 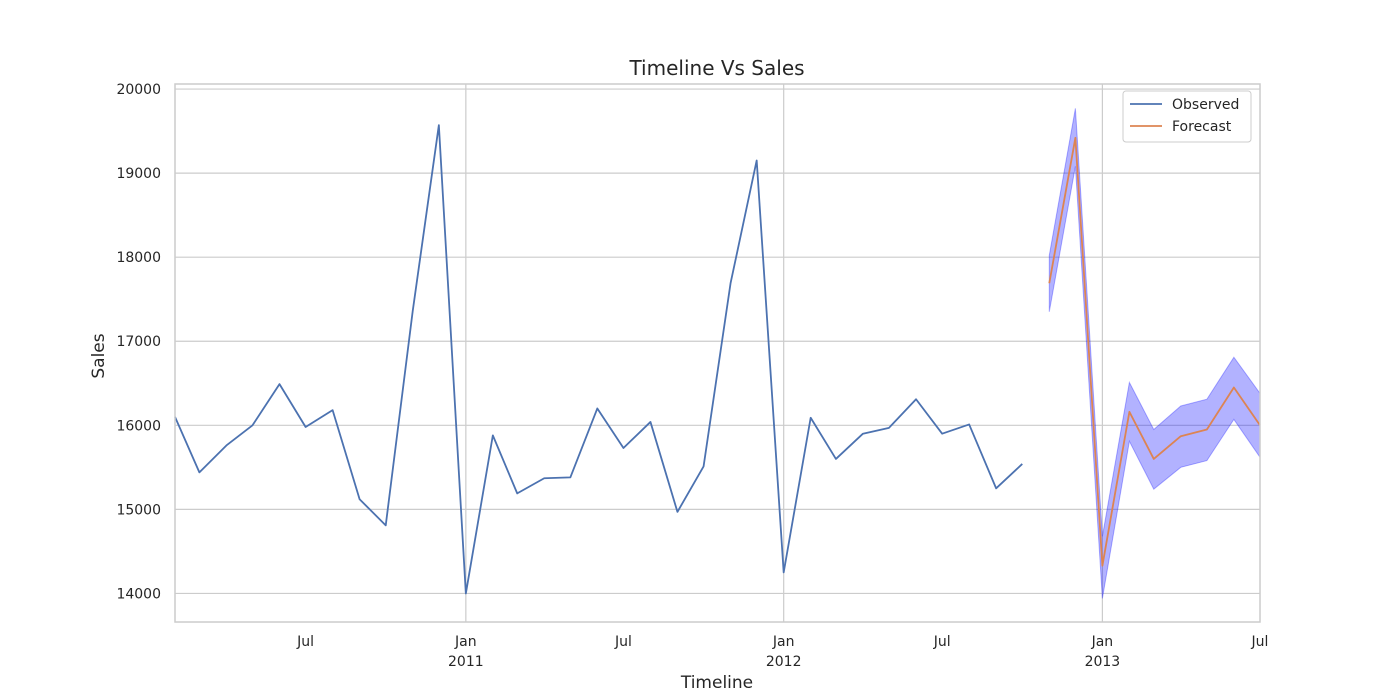 What do you see at coordinates (782, 652) in the screenshot?
I see `x-tick-labels: Jul Jan 2011 Jul Jan 2012 Jul Jan 2013 Jul` at bounding box center [782, 652].